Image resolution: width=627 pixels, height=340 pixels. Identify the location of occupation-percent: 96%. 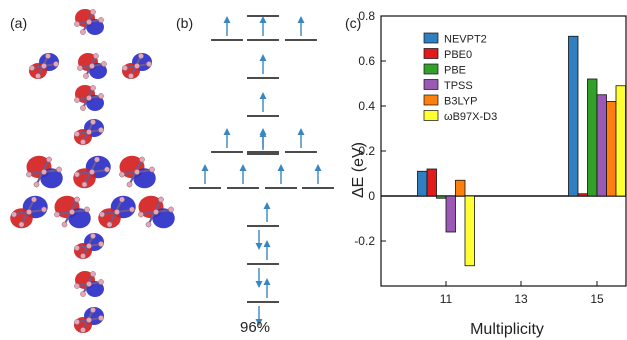
(255, 327).